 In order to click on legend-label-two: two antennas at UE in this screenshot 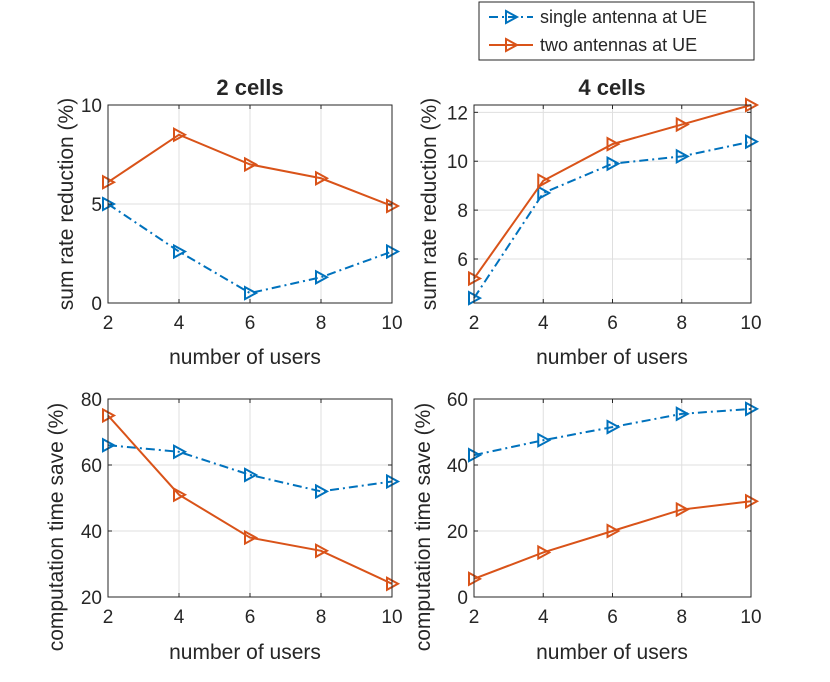, I will do `click(618, 45)`.